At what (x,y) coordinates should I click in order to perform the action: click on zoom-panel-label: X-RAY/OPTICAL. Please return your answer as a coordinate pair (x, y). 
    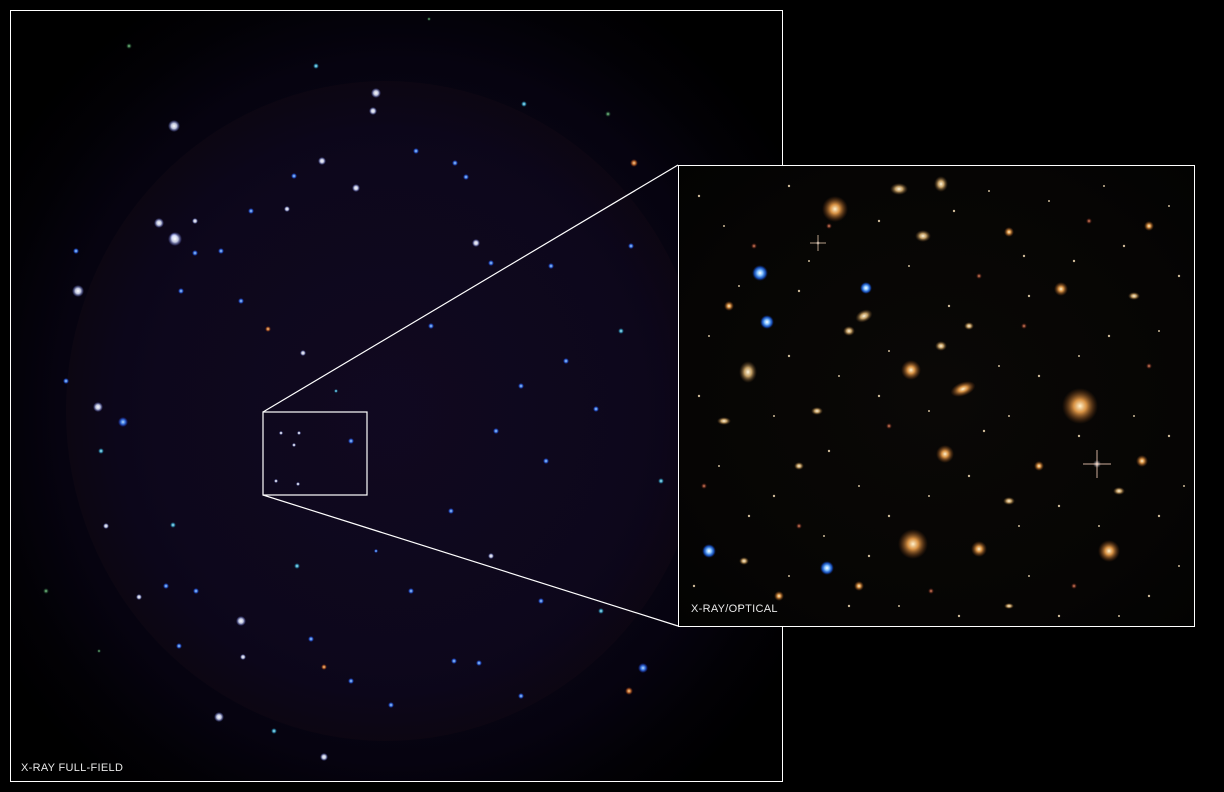
    Looking at the image, I should click on (734, 609).